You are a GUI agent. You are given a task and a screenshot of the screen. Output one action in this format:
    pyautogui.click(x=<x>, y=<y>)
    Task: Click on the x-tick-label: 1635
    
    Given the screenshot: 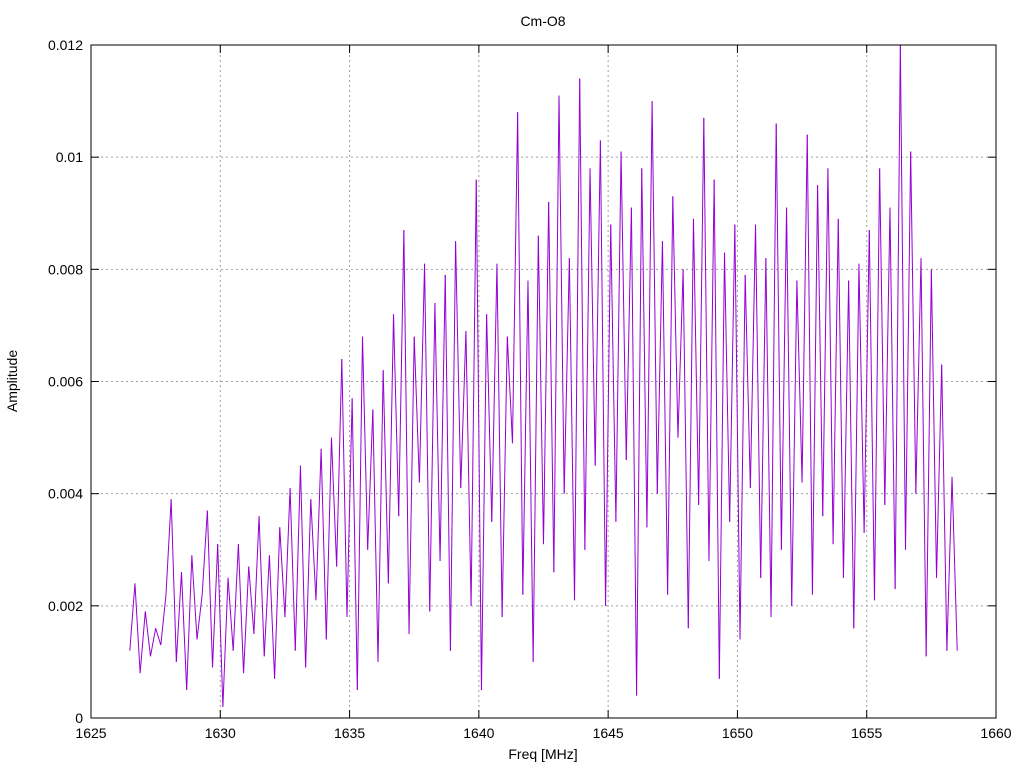 What is the action you would take?
    pyautogui.click(x=349, y=733)
    